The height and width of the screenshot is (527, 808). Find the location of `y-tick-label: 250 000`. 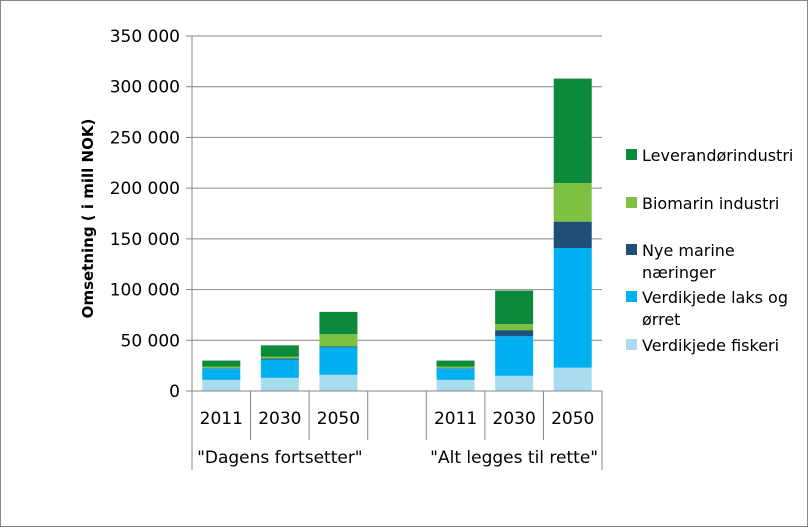

y-tick-label: 250 000 is located at coordinates (145, 138).